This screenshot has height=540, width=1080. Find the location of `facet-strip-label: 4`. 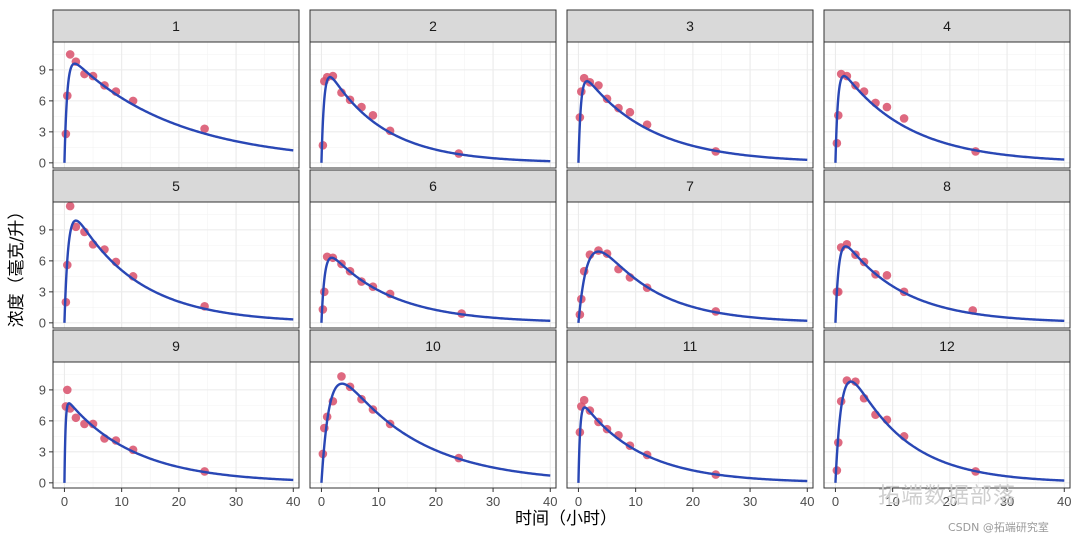

facet-strip-label: 4 is located at coordinates (947, 26).